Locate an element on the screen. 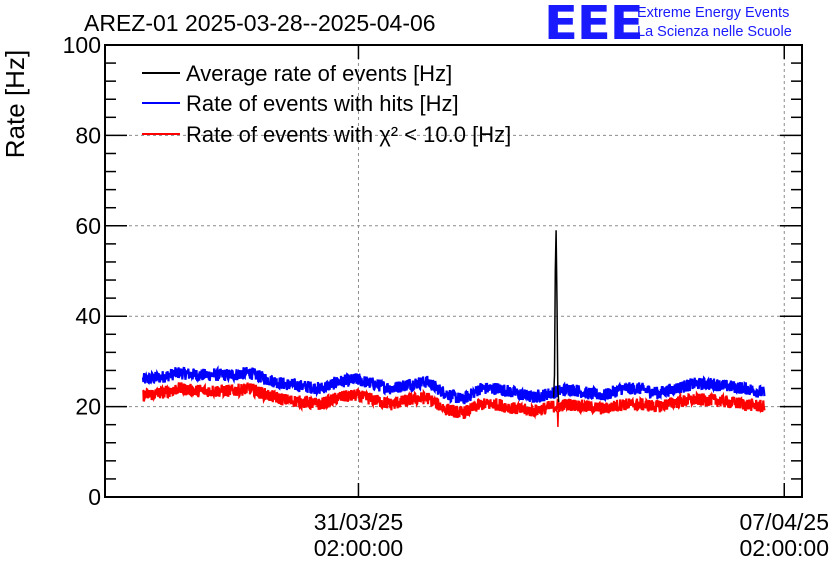 This screenshot has height=572, width=836. logo-line-2: La Scienza nelle Scuole is located at coordinates (714, 32).